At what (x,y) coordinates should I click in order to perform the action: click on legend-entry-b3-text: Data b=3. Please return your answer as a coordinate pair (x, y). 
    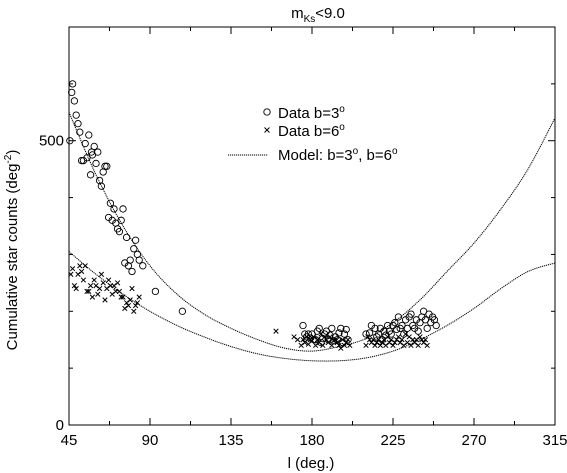
    Looking at the image, I should click on (308, 113).